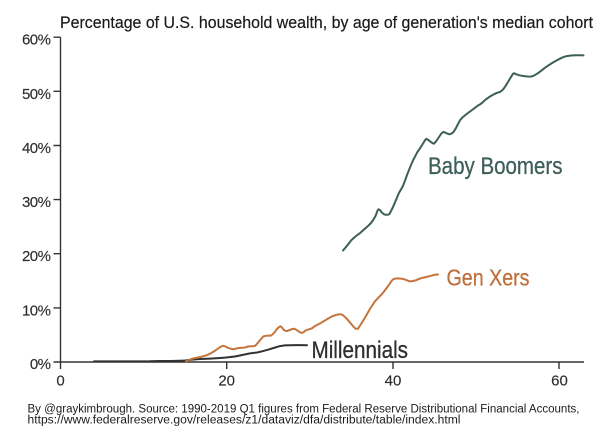 This screenshot has width=600, height=436. I want to click on svg-text: 10%, so click(36, 310).